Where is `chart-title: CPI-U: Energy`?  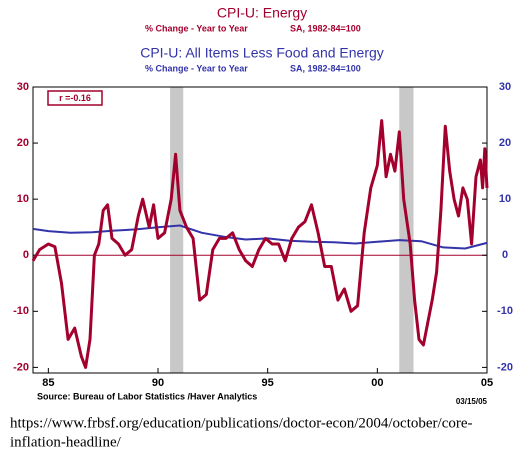
chart-title: CPI-U: Energy is located at coordinates (262, 13).